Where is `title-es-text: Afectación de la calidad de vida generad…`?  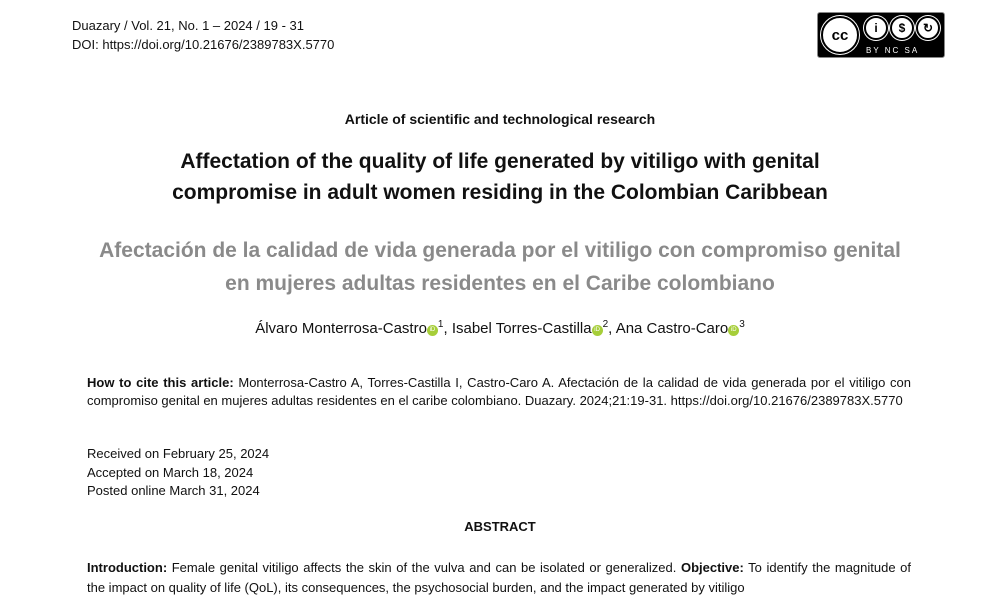 title-es-text: Afectación de la calidad de vida generad… is located at coordinates (500, 267).